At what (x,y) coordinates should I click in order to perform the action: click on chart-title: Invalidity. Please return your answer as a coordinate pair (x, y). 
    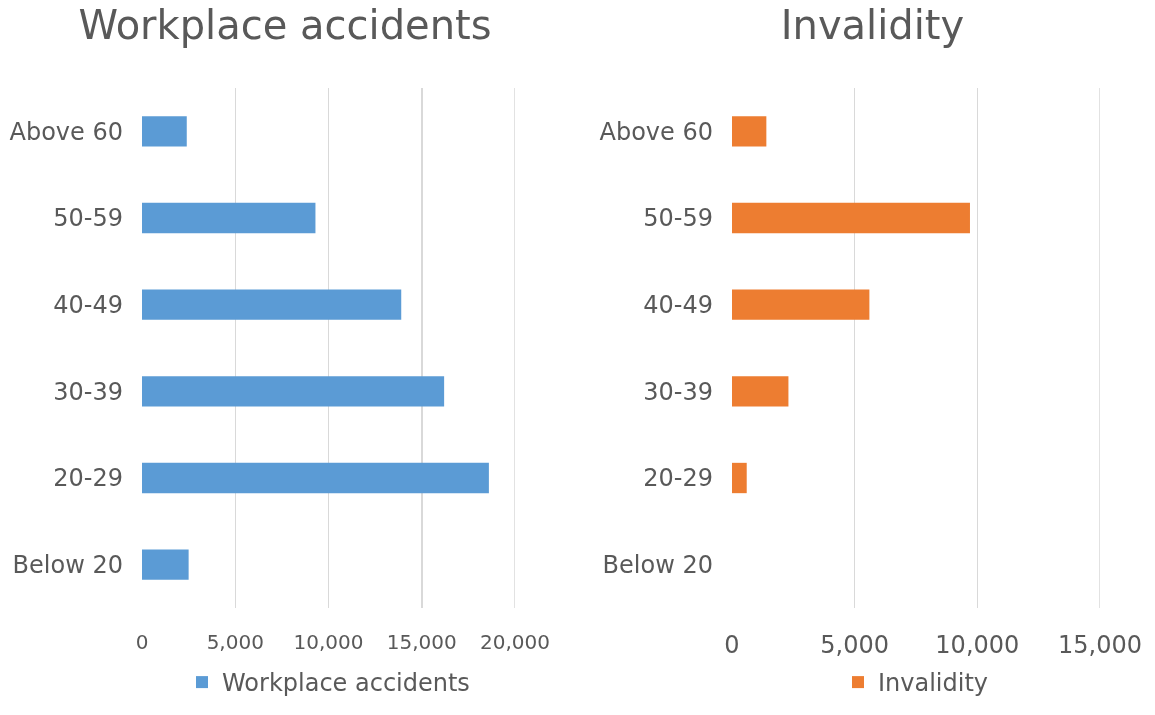
    Looking at the image, I should click on (872, 24).